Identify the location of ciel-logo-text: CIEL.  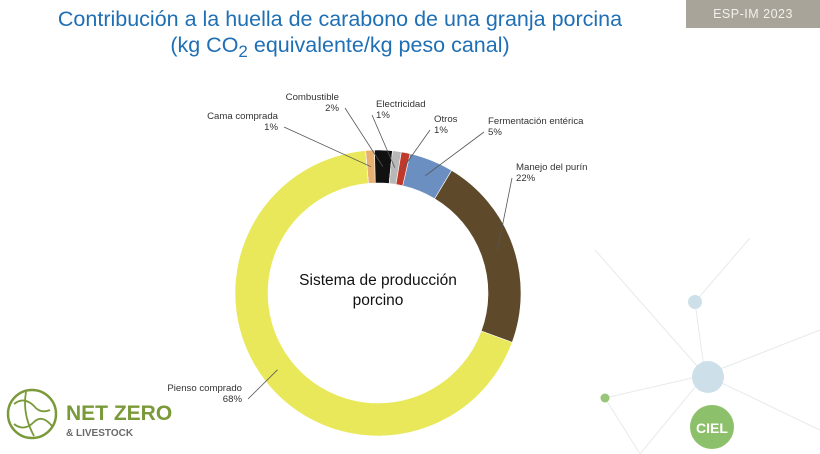
(712, 428).